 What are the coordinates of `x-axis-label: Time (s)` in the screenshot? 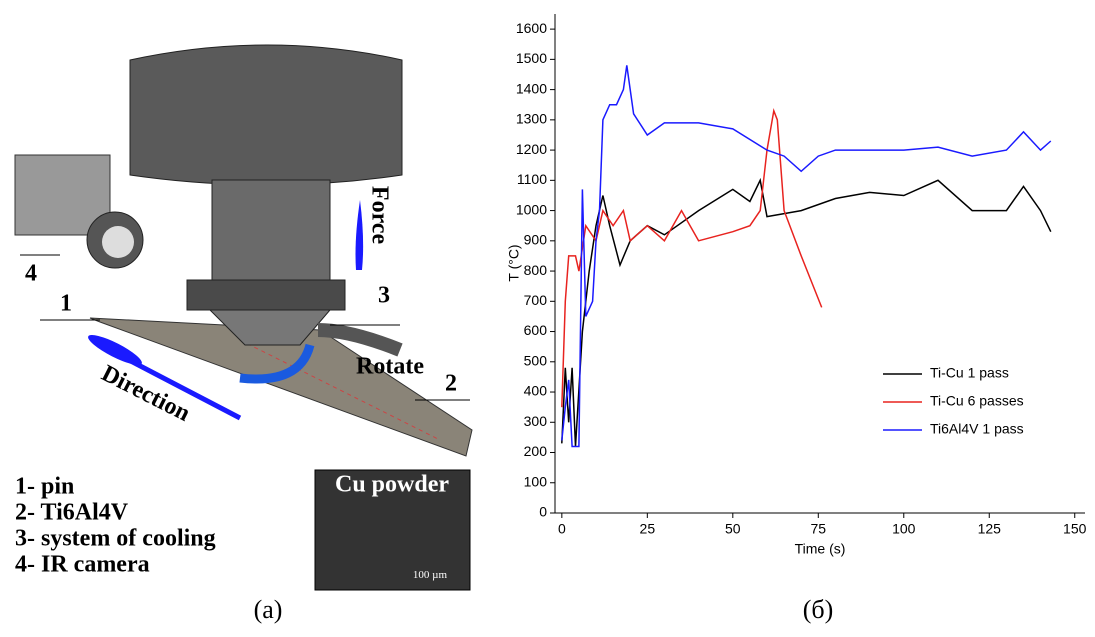 It's located at (820, 549).